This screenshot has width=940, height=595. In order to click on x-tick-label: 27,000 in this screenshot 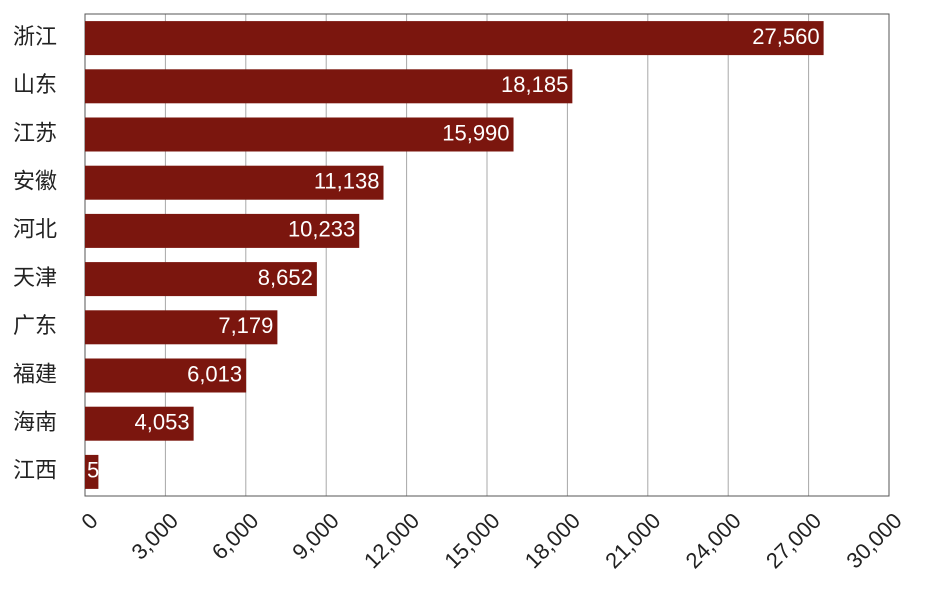, I will do `click(793, 540)`.